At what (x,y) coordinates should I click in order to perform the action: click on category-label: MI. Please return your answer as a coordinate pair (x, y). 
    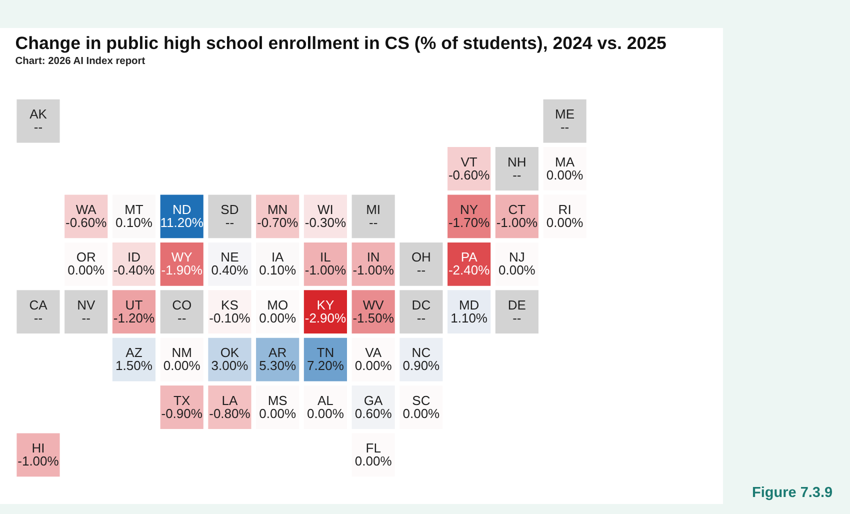
    Looking at the image, I should click on (373, 209).